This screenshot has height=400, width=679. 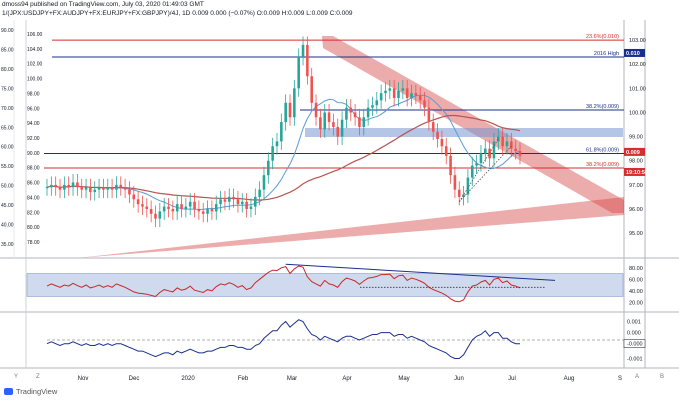 What do you see at coordinates (464, 132) in the screenshot?
I see `resistance-zone` at bounding box center [464, 132].